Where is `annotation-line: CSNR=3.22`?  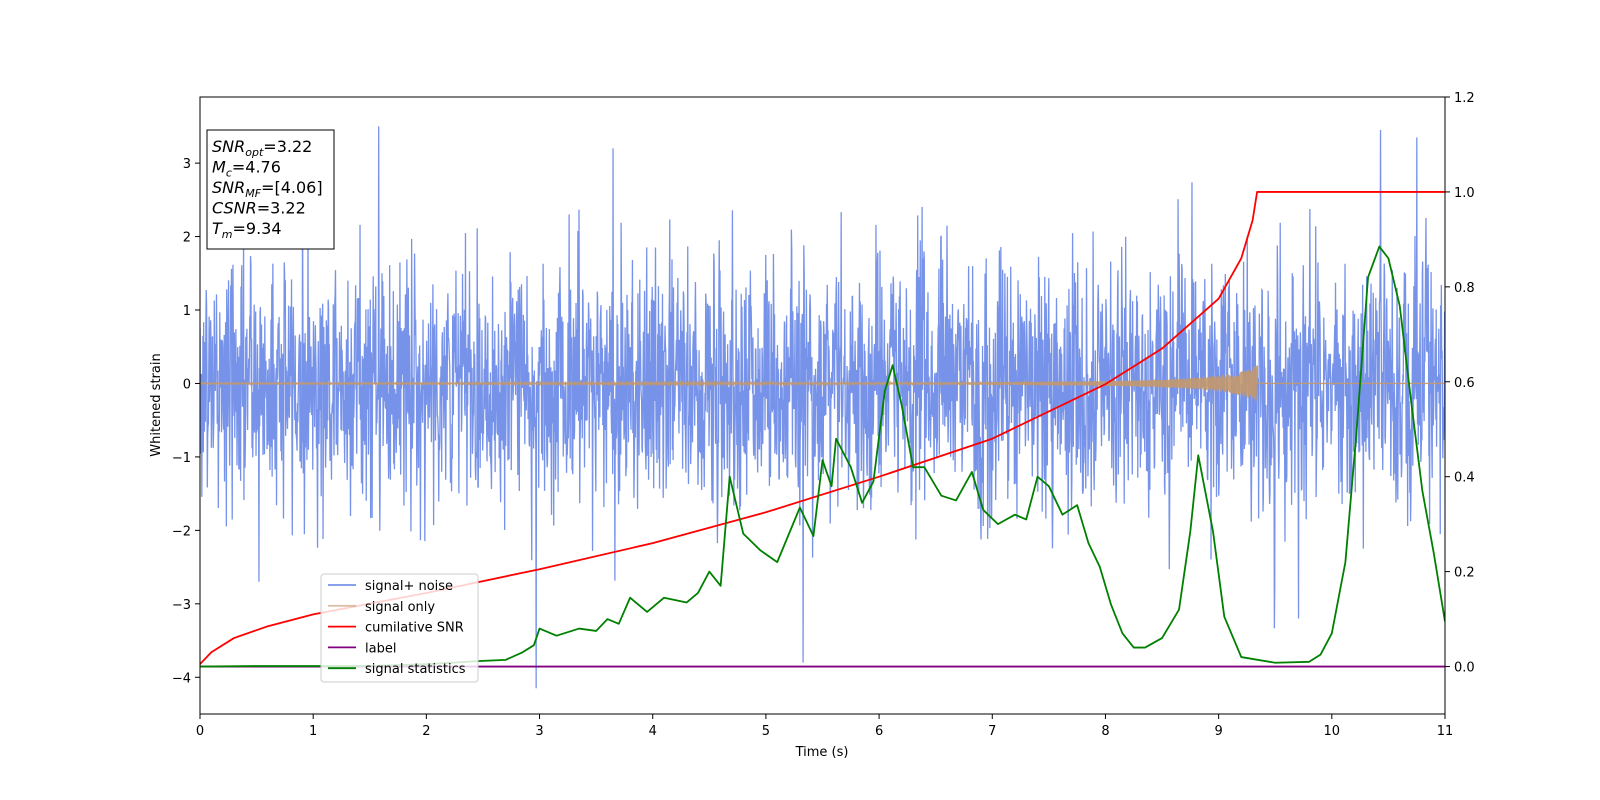 annotation-line: CSNR=3.22 is located at coordinates (259, 208).